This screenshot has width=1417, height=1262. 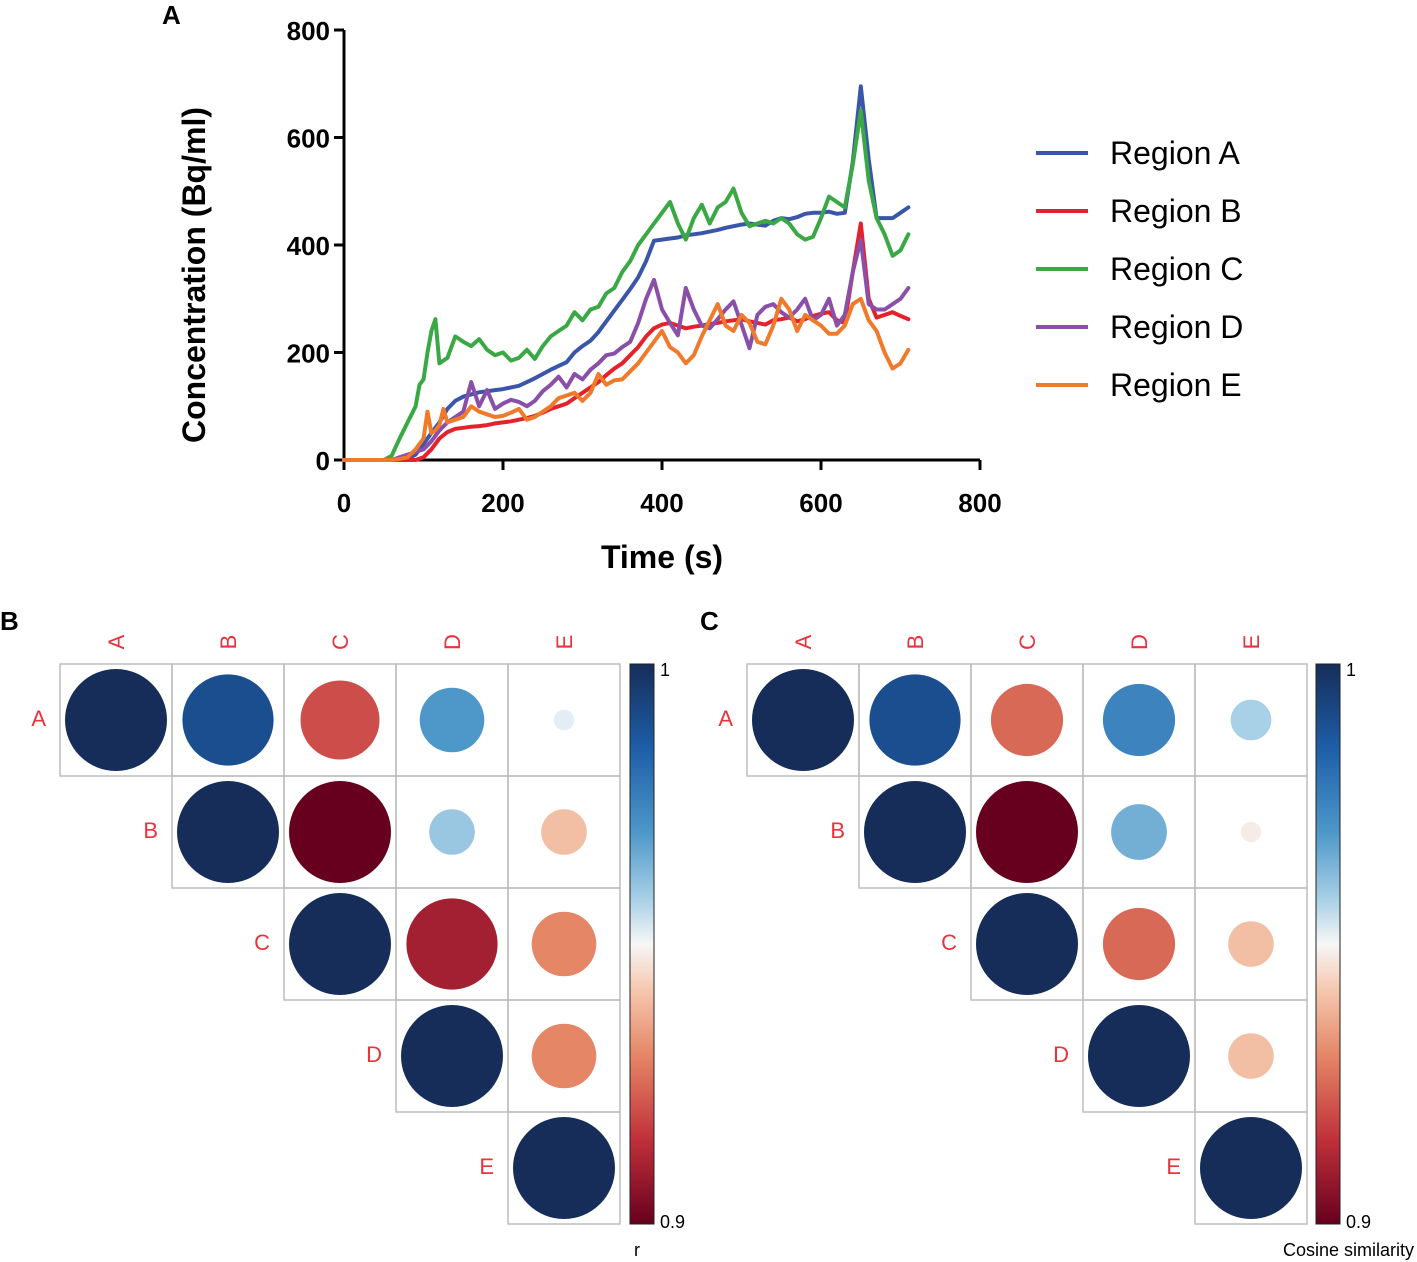 I want to click on line-chart-series, so click(x=626, y=273).